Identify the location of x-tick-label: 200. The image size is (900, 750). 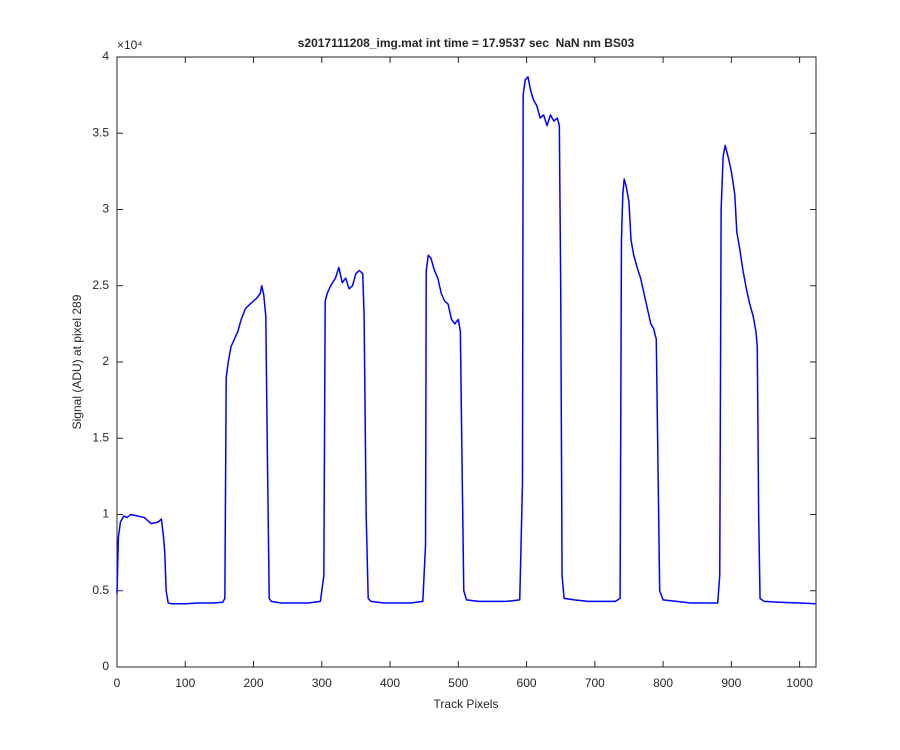
(254, 683).